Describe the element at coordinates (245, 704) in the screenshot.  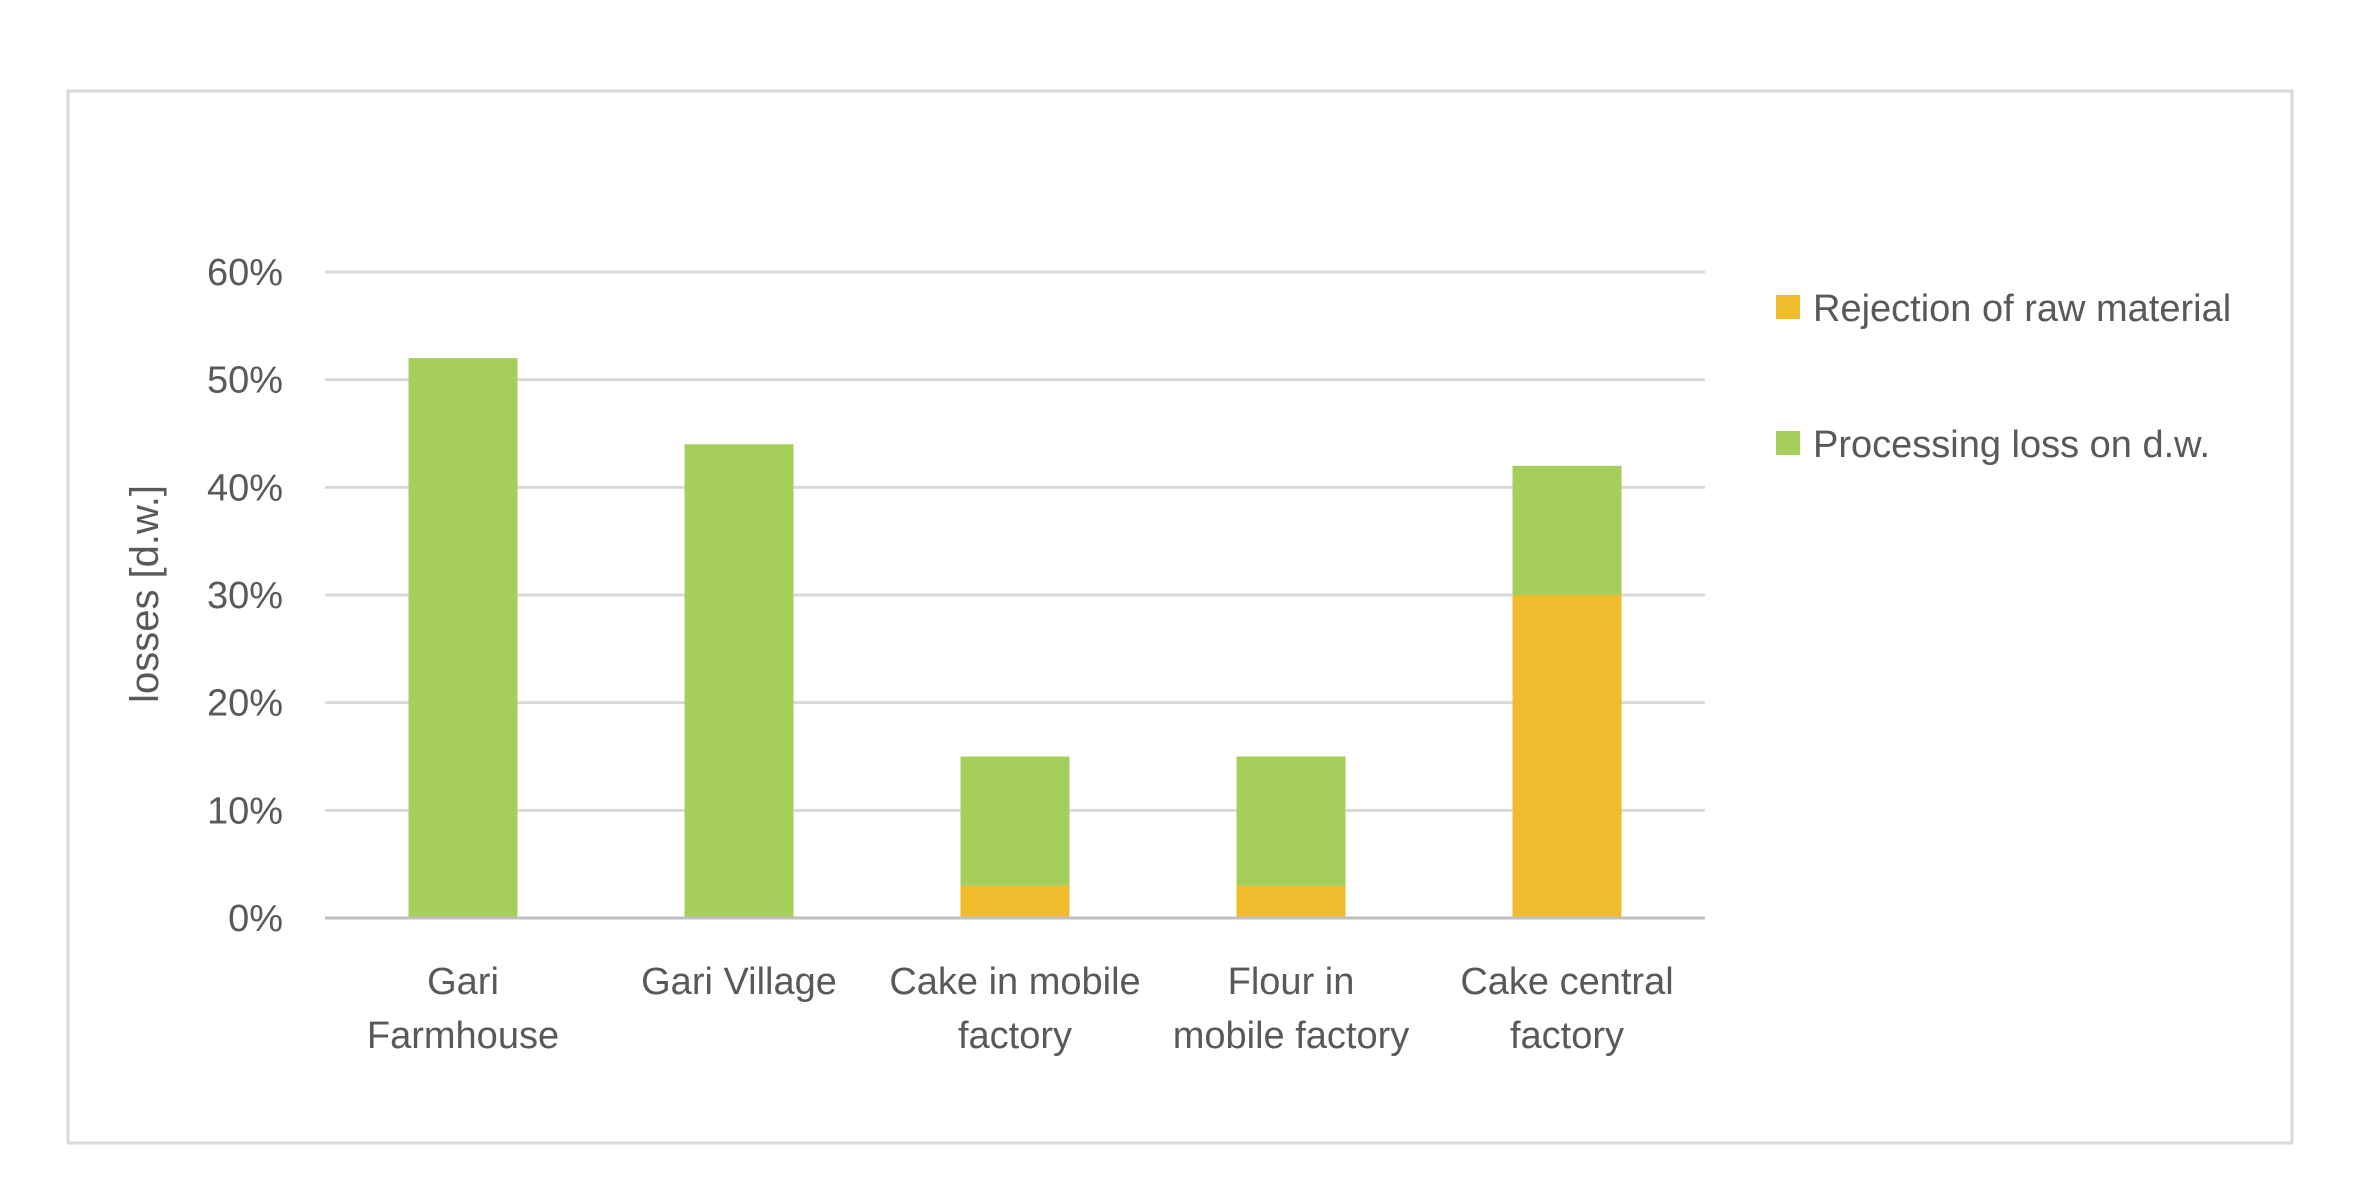
I see `y-tick-label: 20%` at that location.